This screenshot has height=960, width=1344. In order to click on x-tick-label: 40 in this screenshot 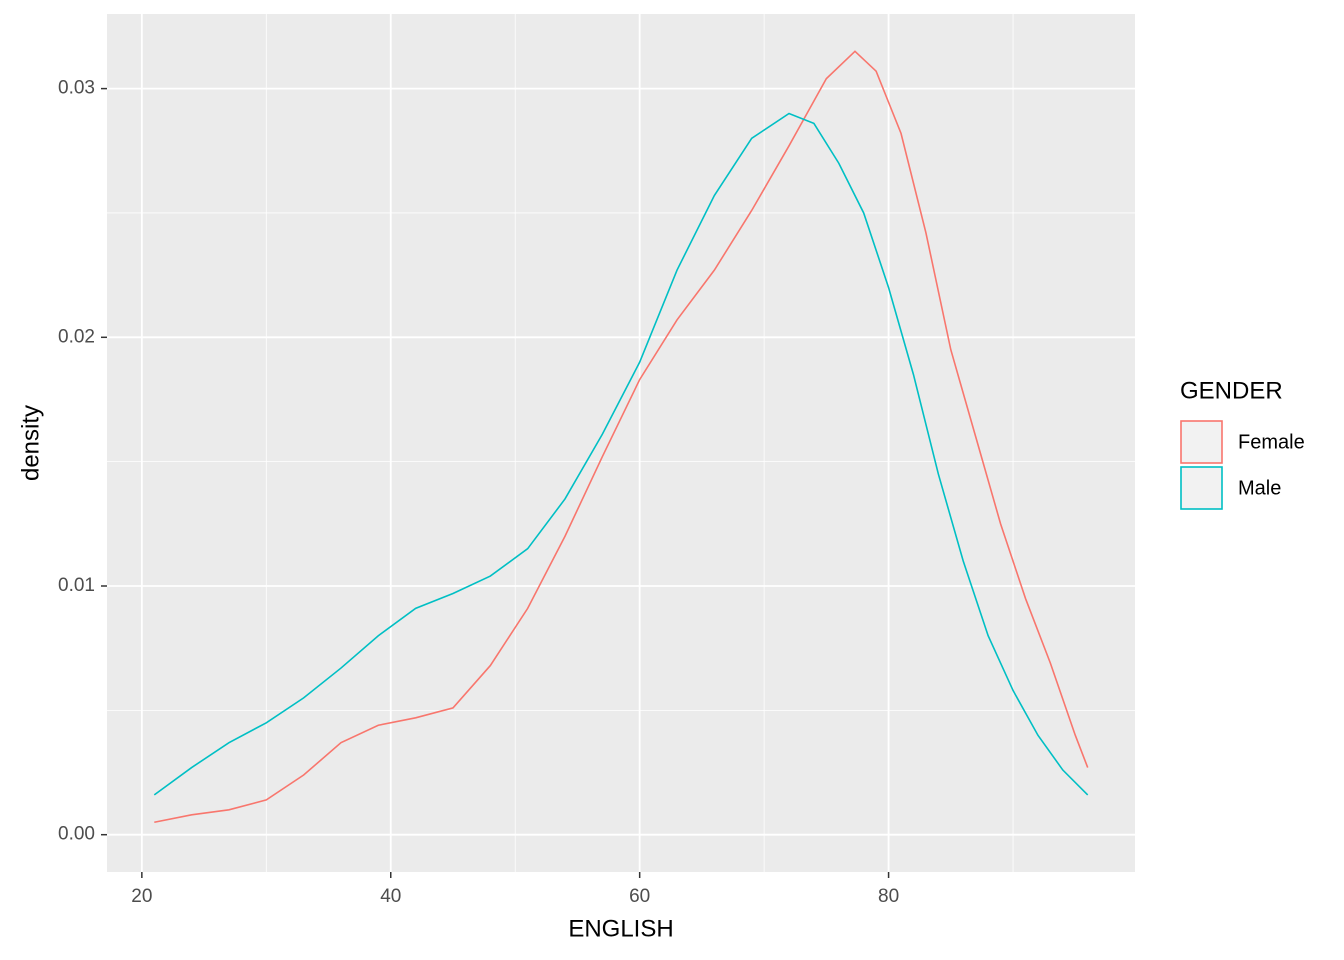, I will do `click(390, 896)`.